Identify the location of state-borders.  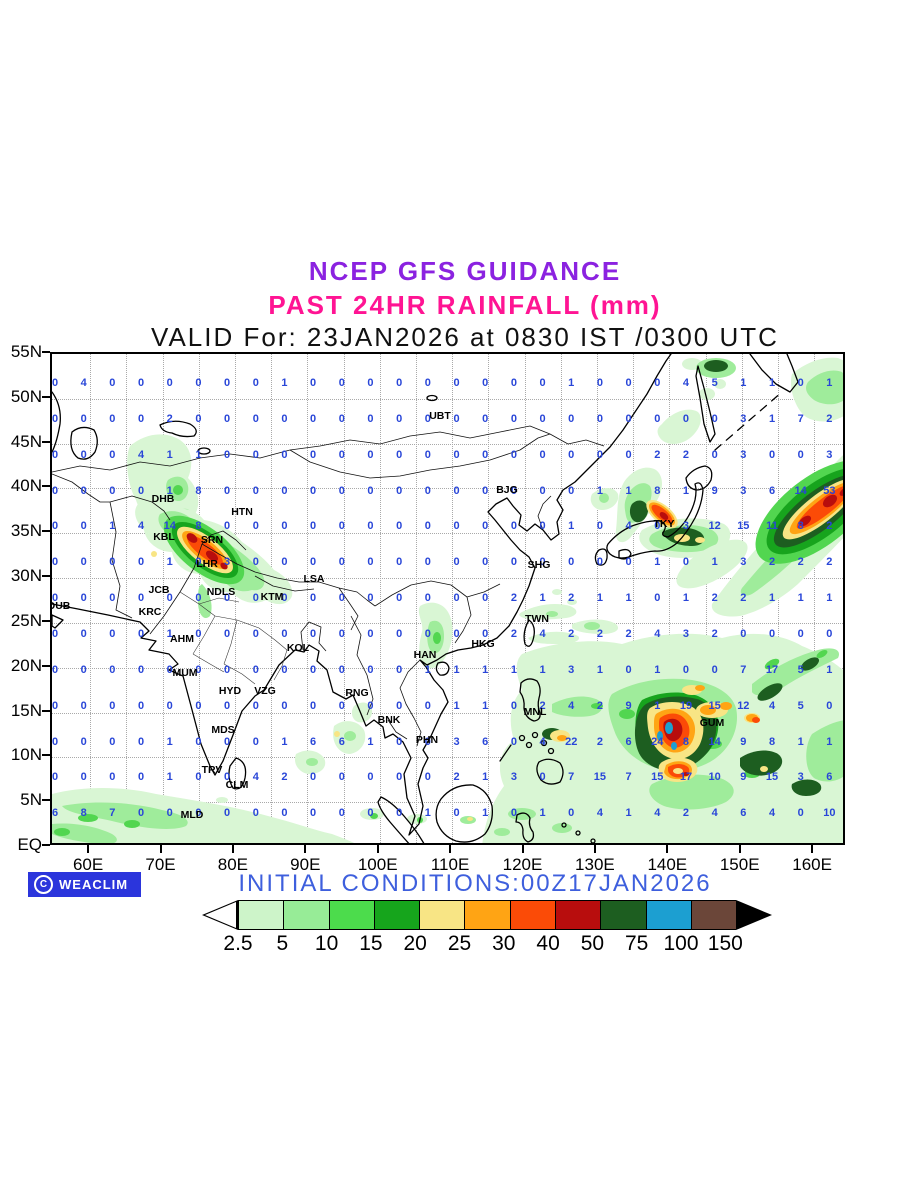
(233, 638).